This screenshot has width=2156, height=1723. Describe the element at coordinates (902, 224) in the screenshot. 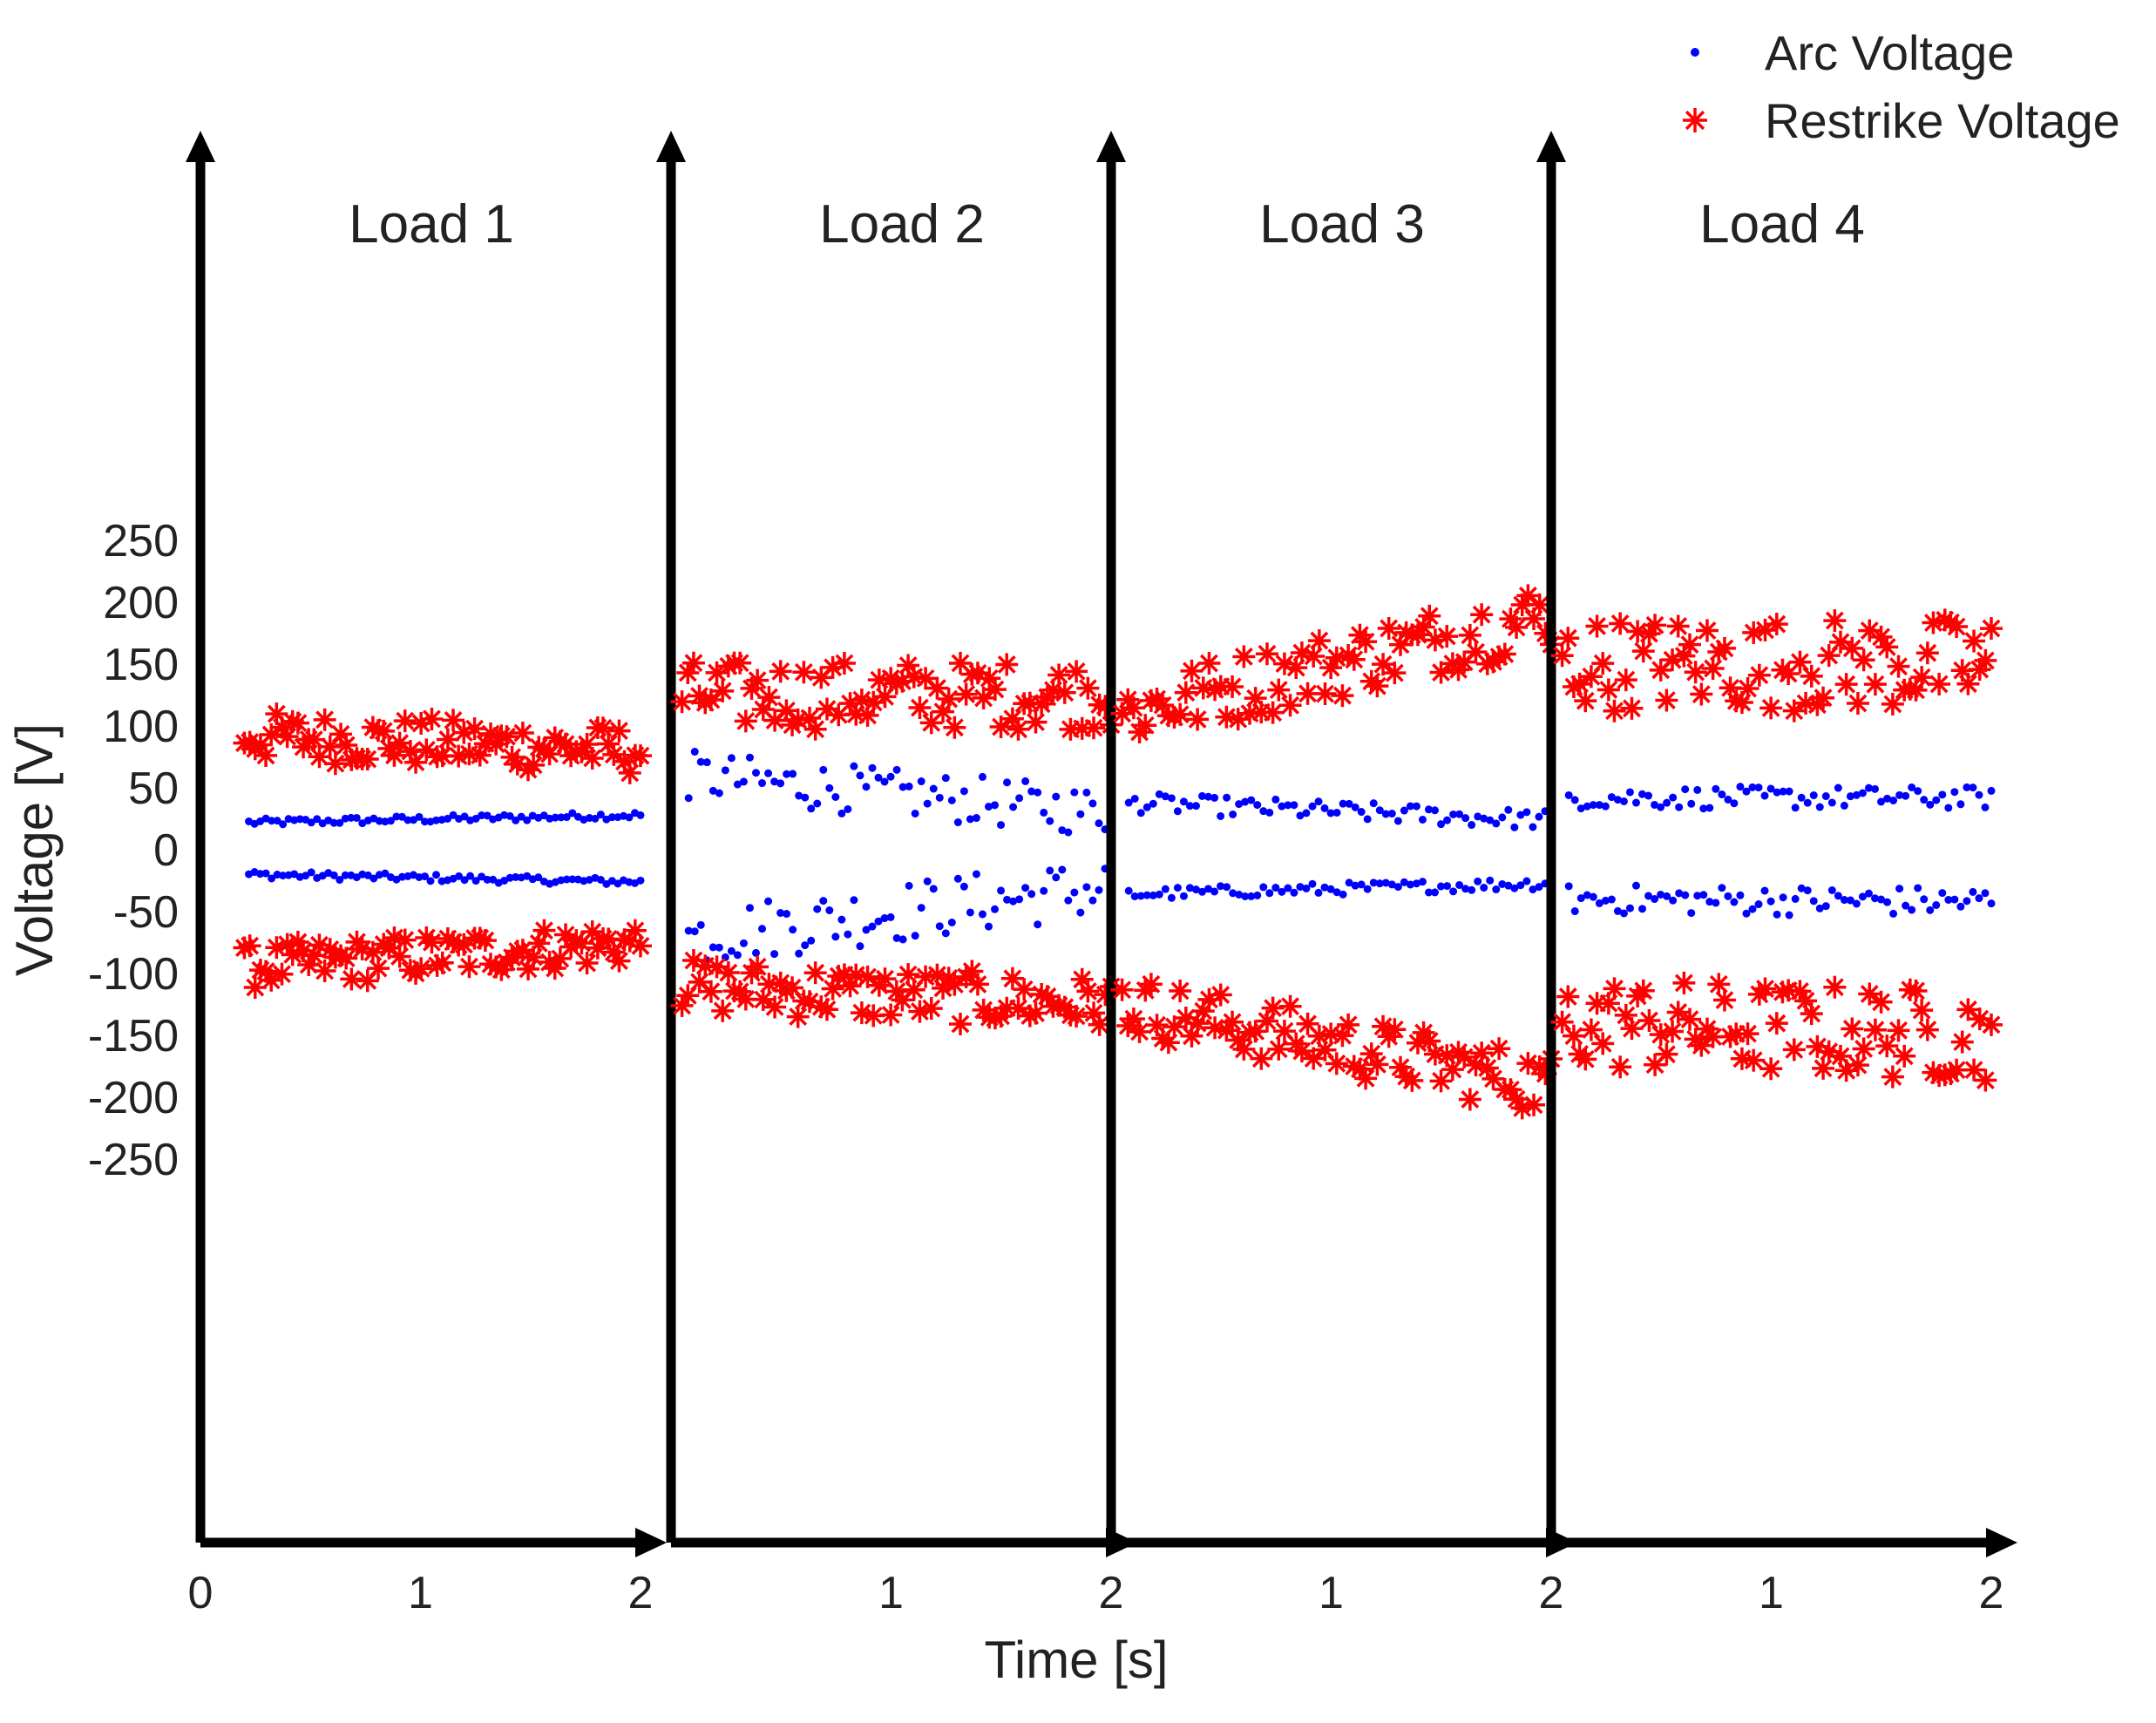

I see `panel-title: Load 2` at that location.